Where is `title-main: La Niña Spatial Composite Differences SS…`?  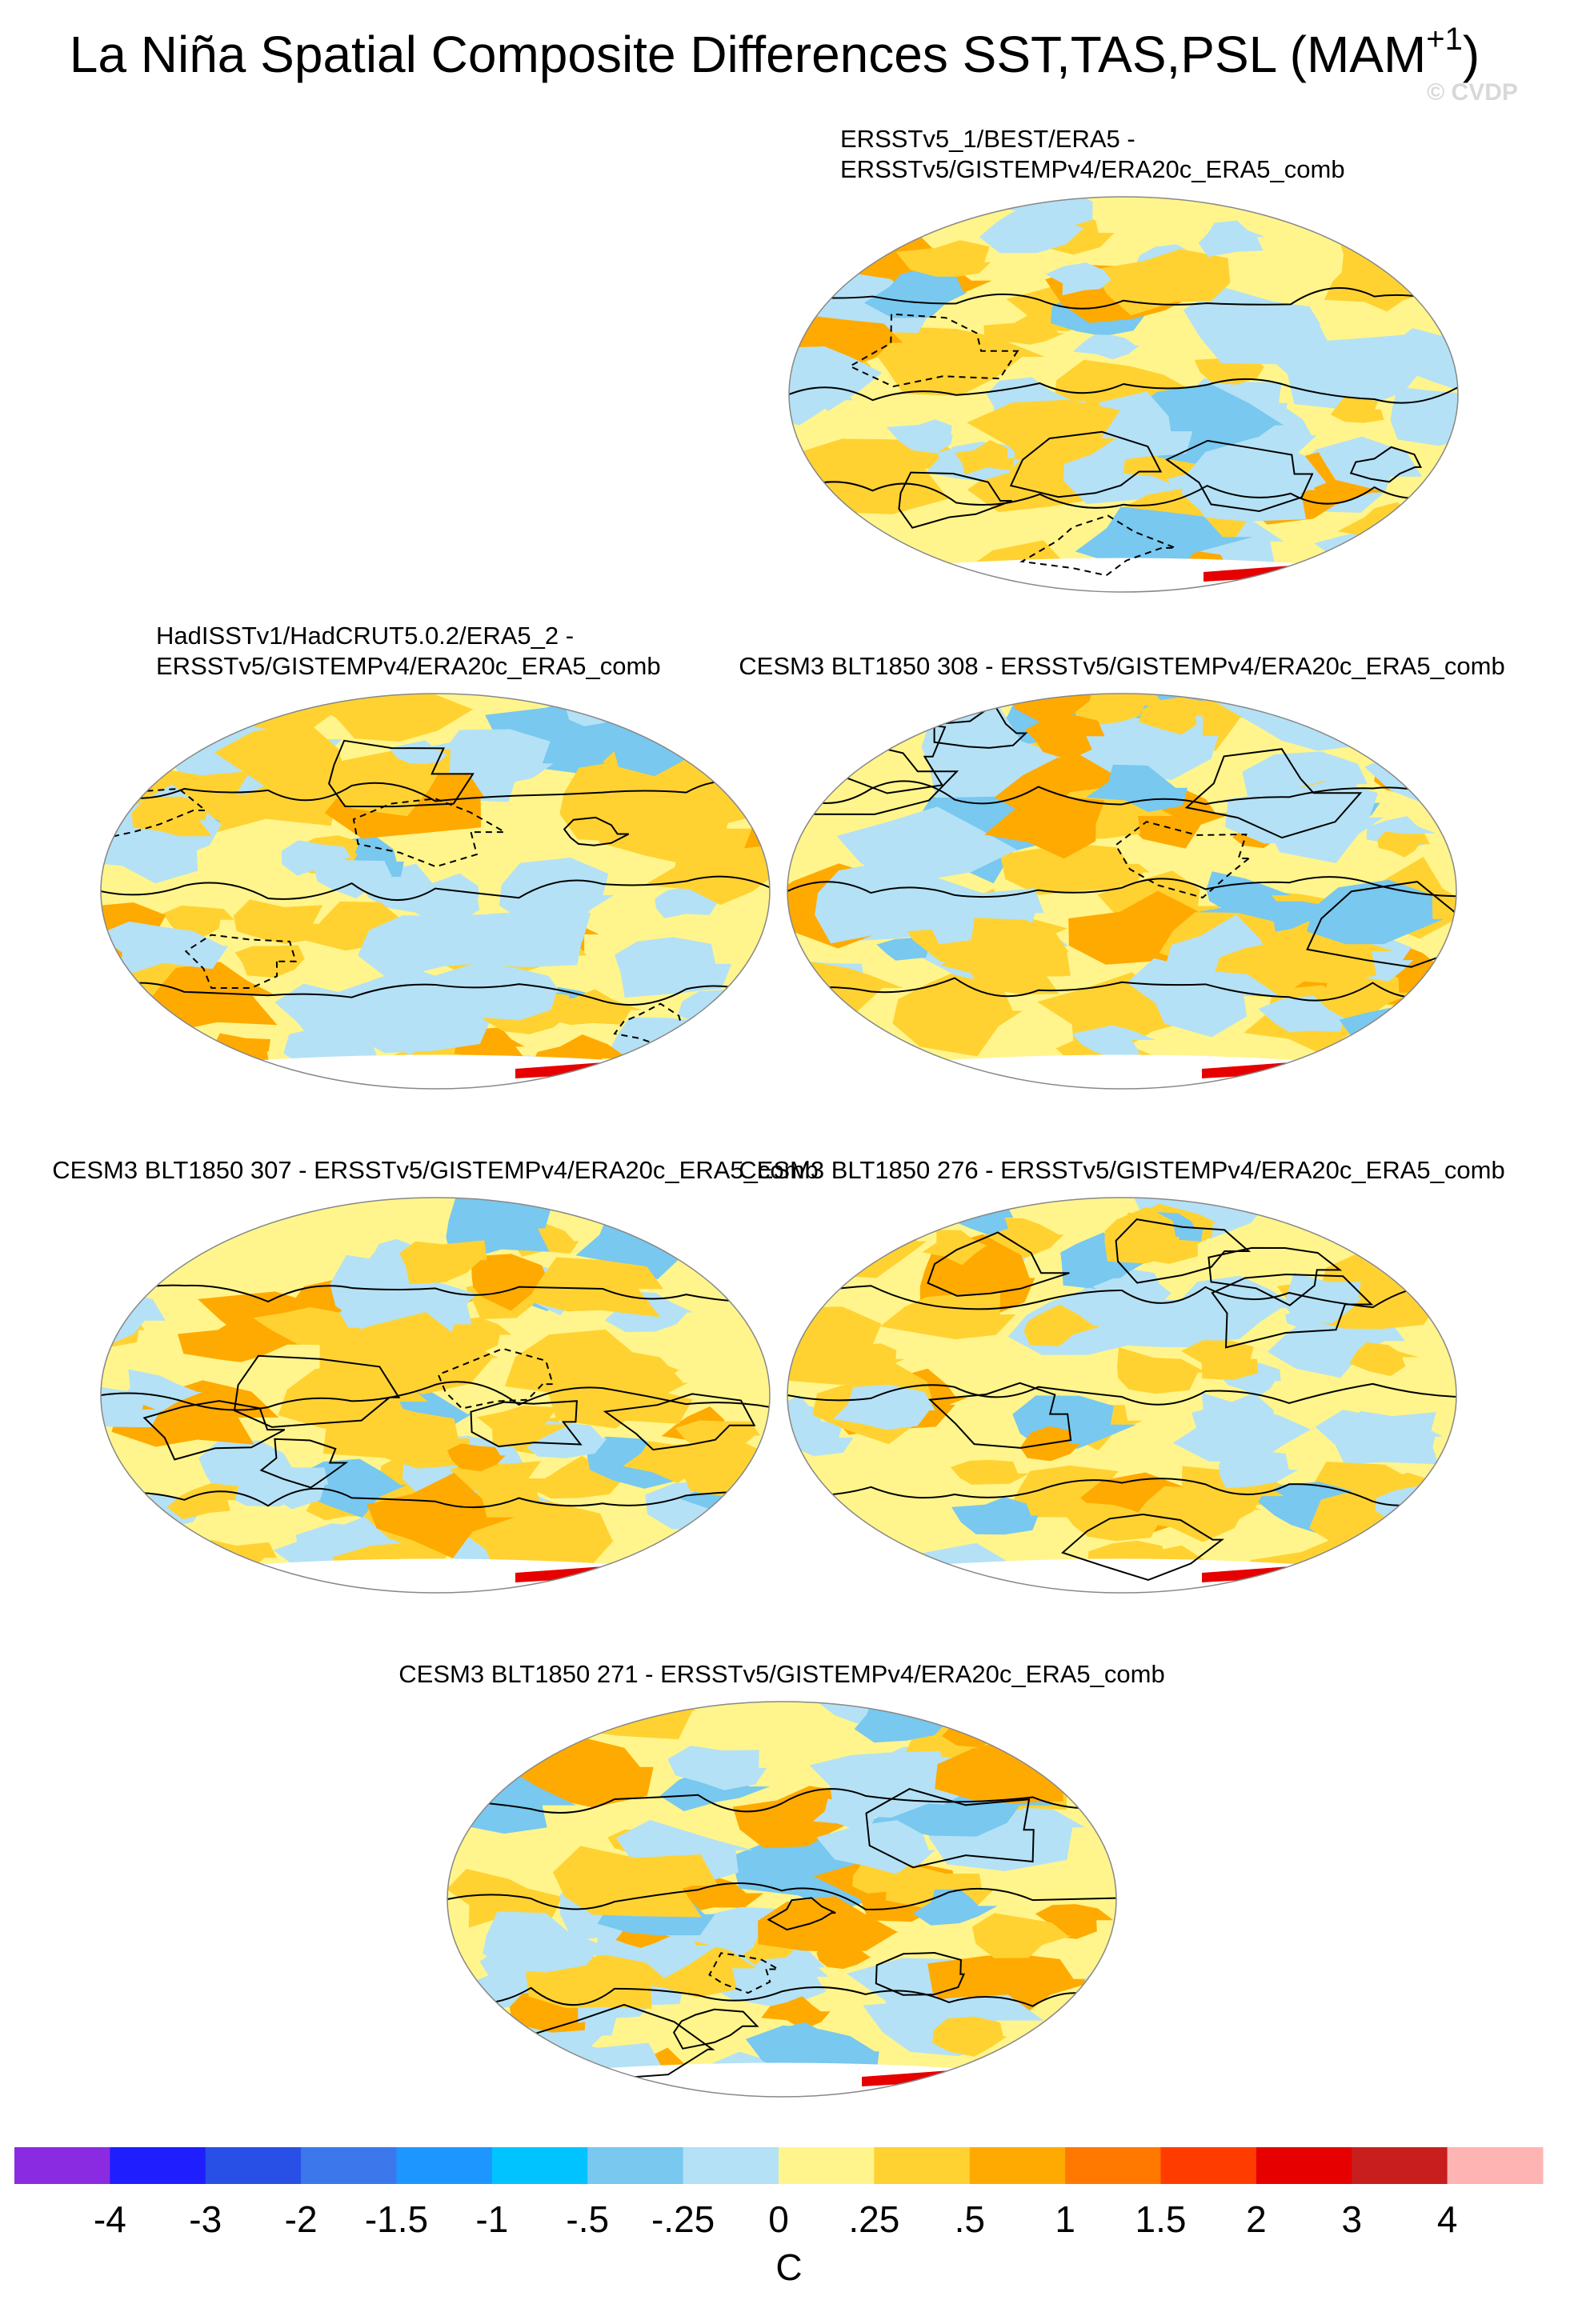
title-main: La Niña Spatial Composite Differences SS… is located at coordinates (749, 54).